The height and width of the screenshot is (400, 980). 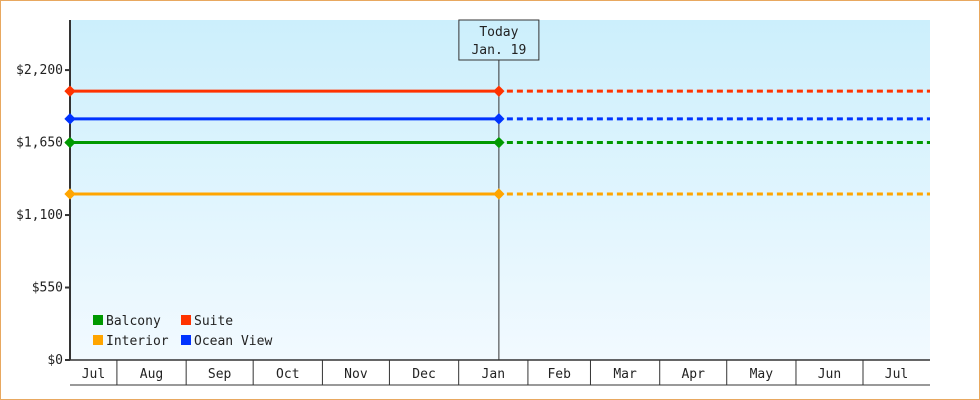 I want to click on legend-swatch-suite, so click(x=186, y=320).